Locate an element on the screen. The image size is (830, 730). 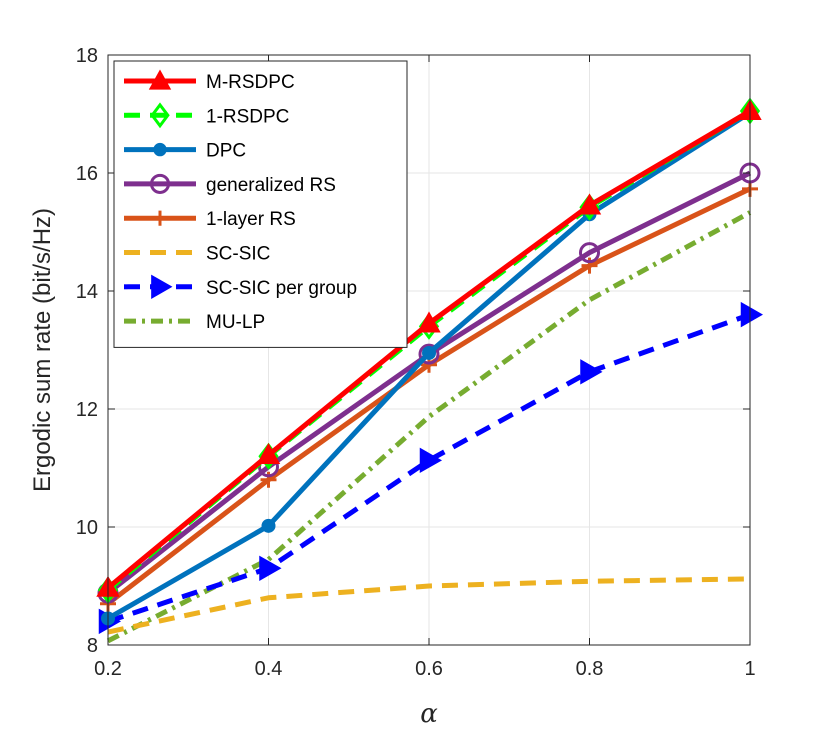
legend-entry: 1-layer RS is located at coordinates (210, 219).